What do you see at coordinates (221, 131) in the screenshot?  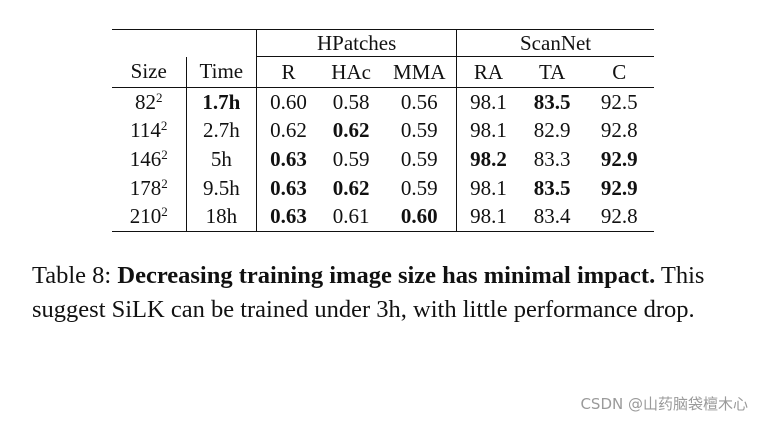 I see `cell-time: 2.7h` at bounding box center [221, 131].